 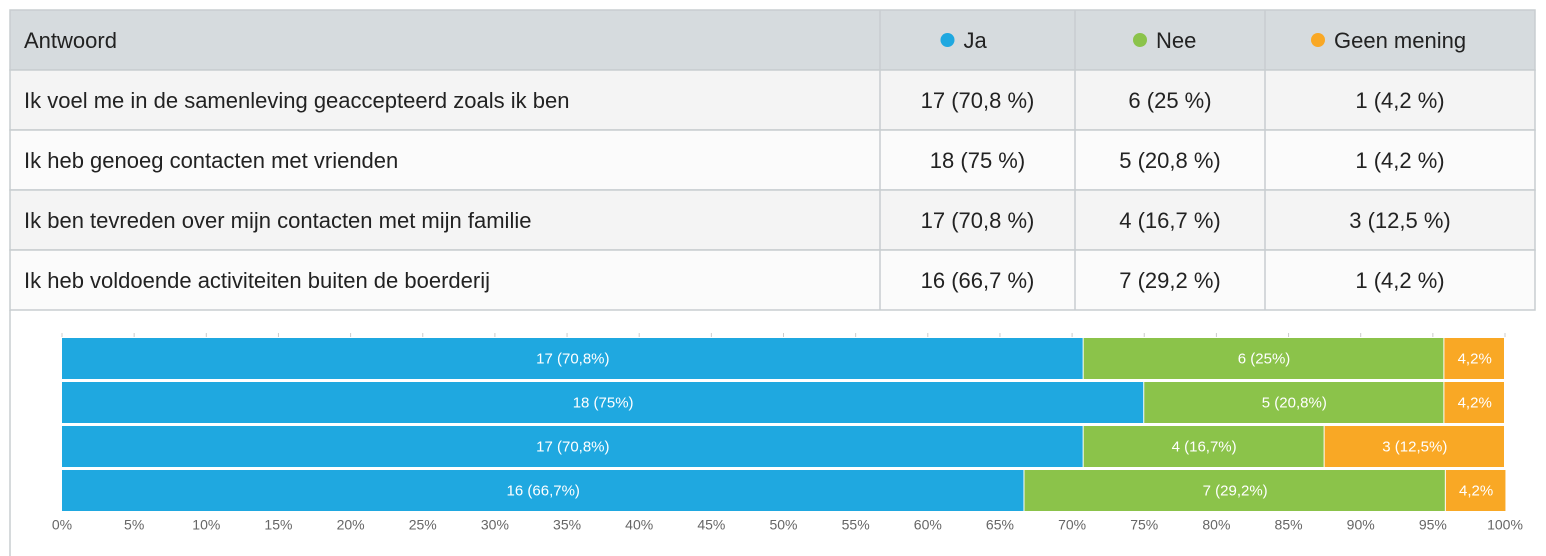 What do you see at coordinates (1170, 220) in the screenshot?
I see `cell-text: 4 (16,7 %)` at bounding box center [1170, 220].